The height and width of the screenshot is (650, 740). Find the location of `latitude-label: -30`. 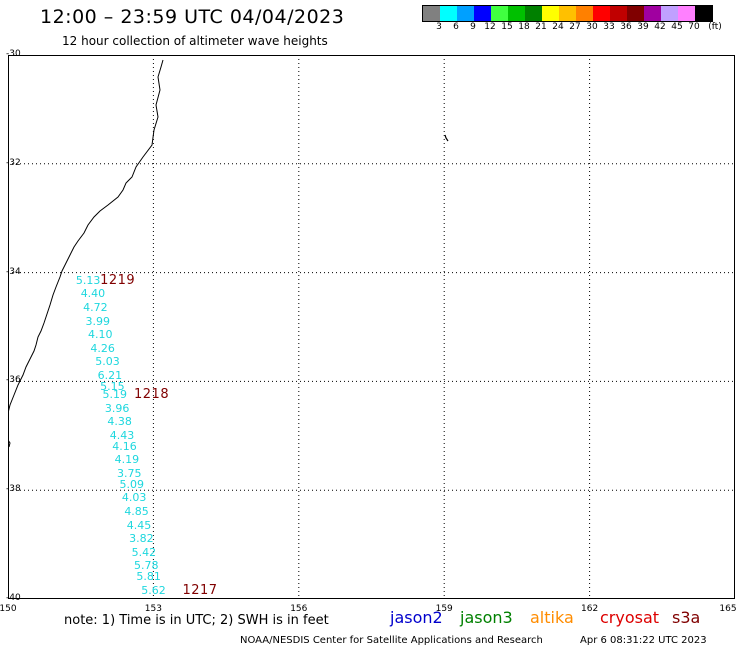

latitude-label: -30 is located at coordinates (13, 54).